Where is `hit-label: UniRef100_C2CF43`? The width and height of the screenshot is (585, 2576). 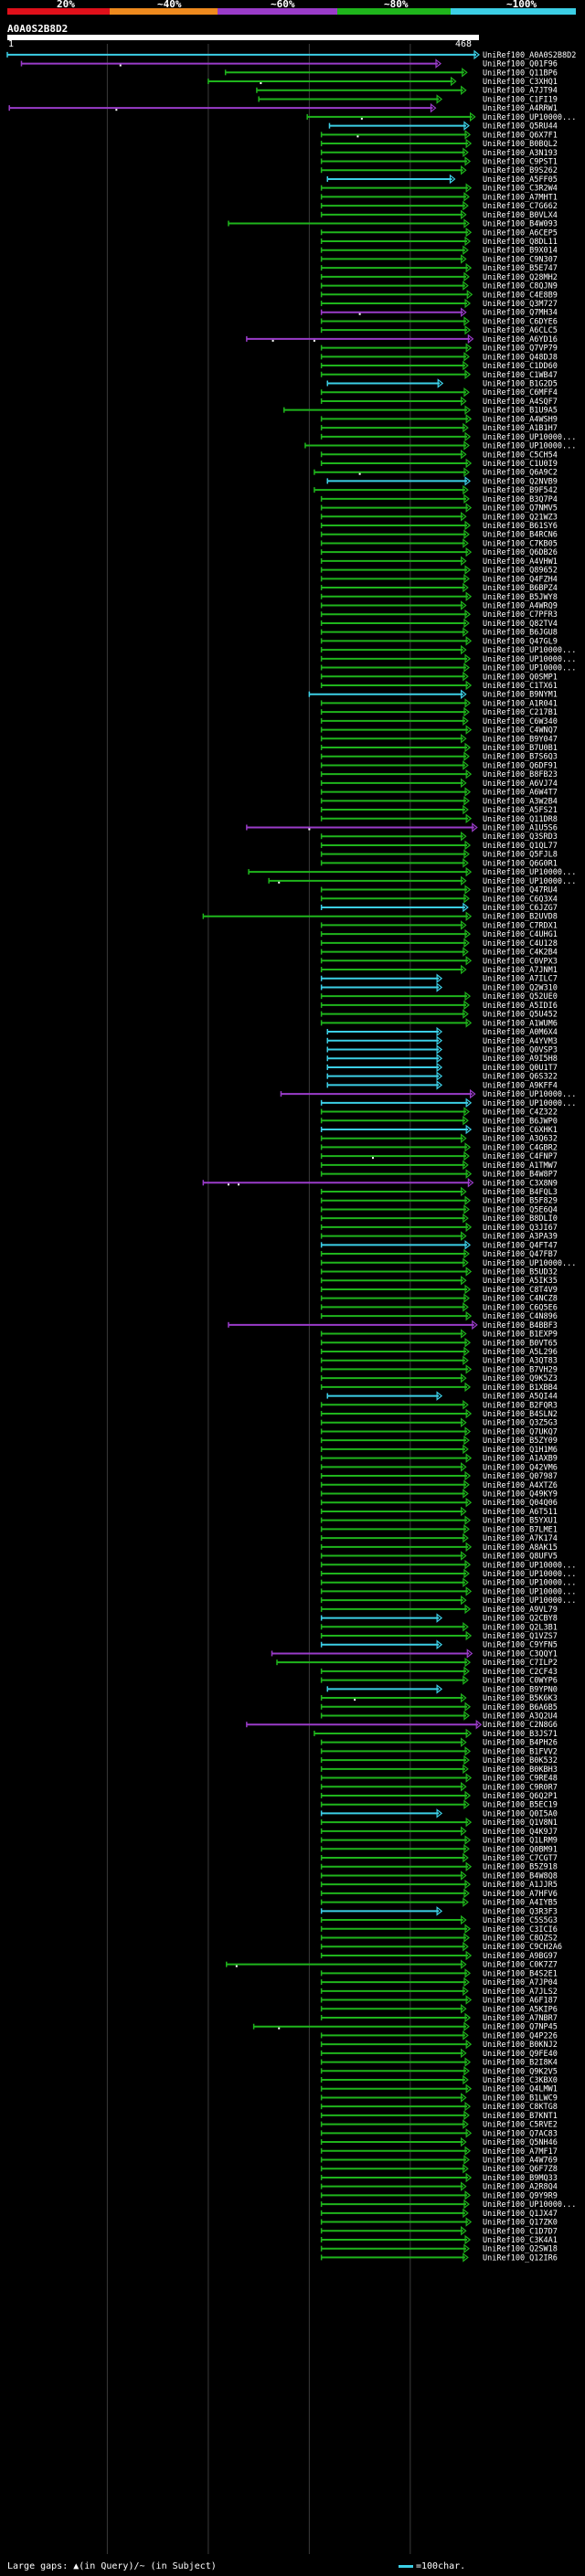 hit-label: UniRef100_C2CF43 is located at coordinates (520, 1672).